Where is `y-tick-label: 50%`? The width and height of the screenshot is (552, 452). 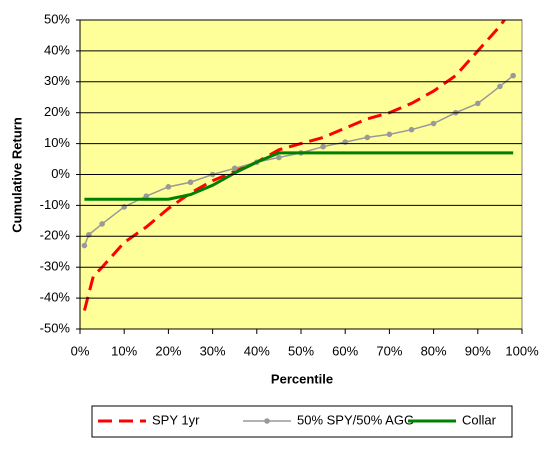 y-tick-label: 50% is located at coordinates (57, 18).